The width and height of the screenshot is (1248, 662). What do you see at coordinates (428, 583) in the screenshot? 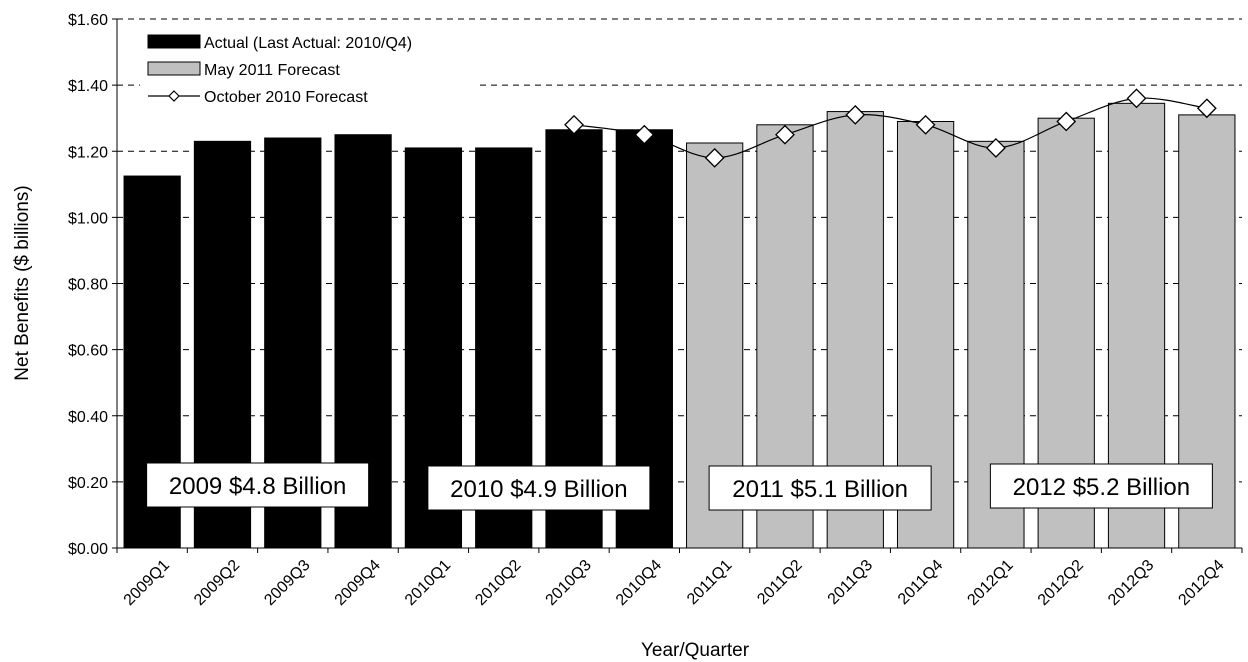
I see `x-tick-label: 2010Q1` at bounding box center [428, 583].